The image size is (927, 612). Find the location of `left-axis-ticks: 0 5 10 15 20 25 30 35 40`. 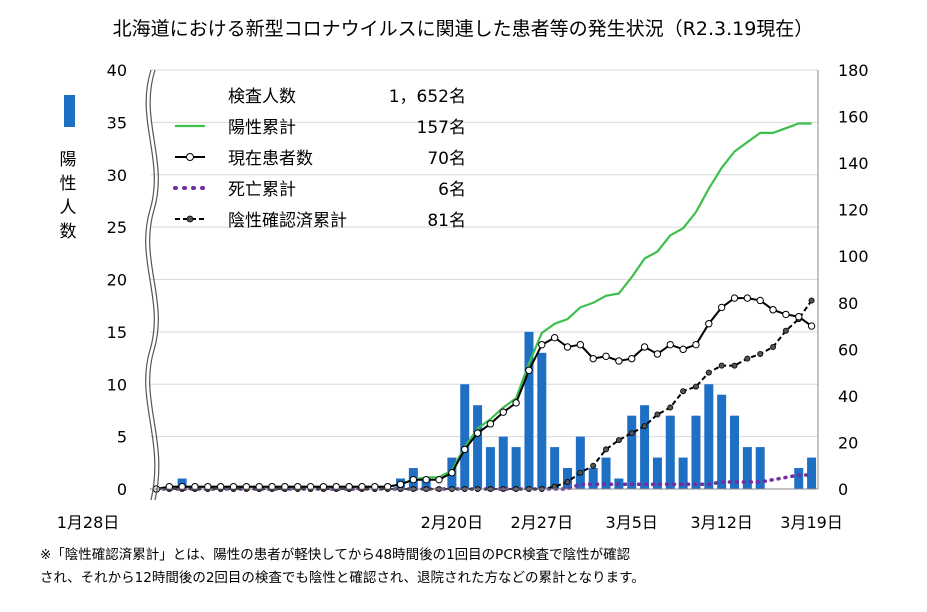

left-axis-ticks: 0 5 10 15 20 25 30 35 40 is located at coordinates (117, 280).